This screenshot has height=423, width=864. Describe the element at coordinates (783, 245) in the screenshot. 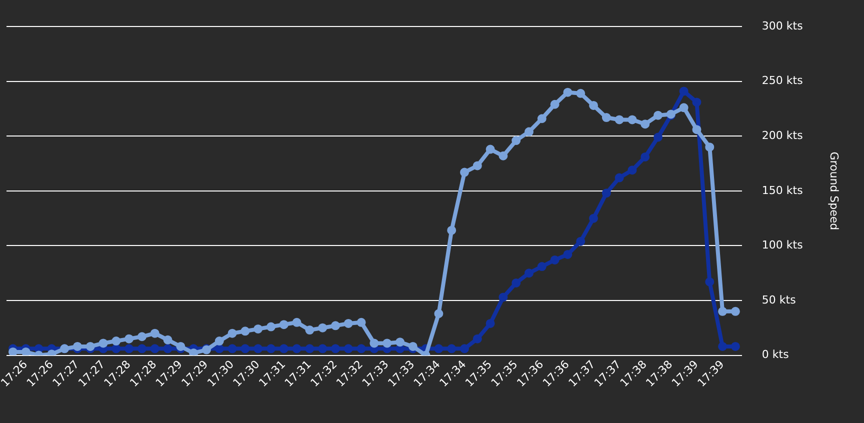

I see `y-tick-label: 100 kts` at that location.